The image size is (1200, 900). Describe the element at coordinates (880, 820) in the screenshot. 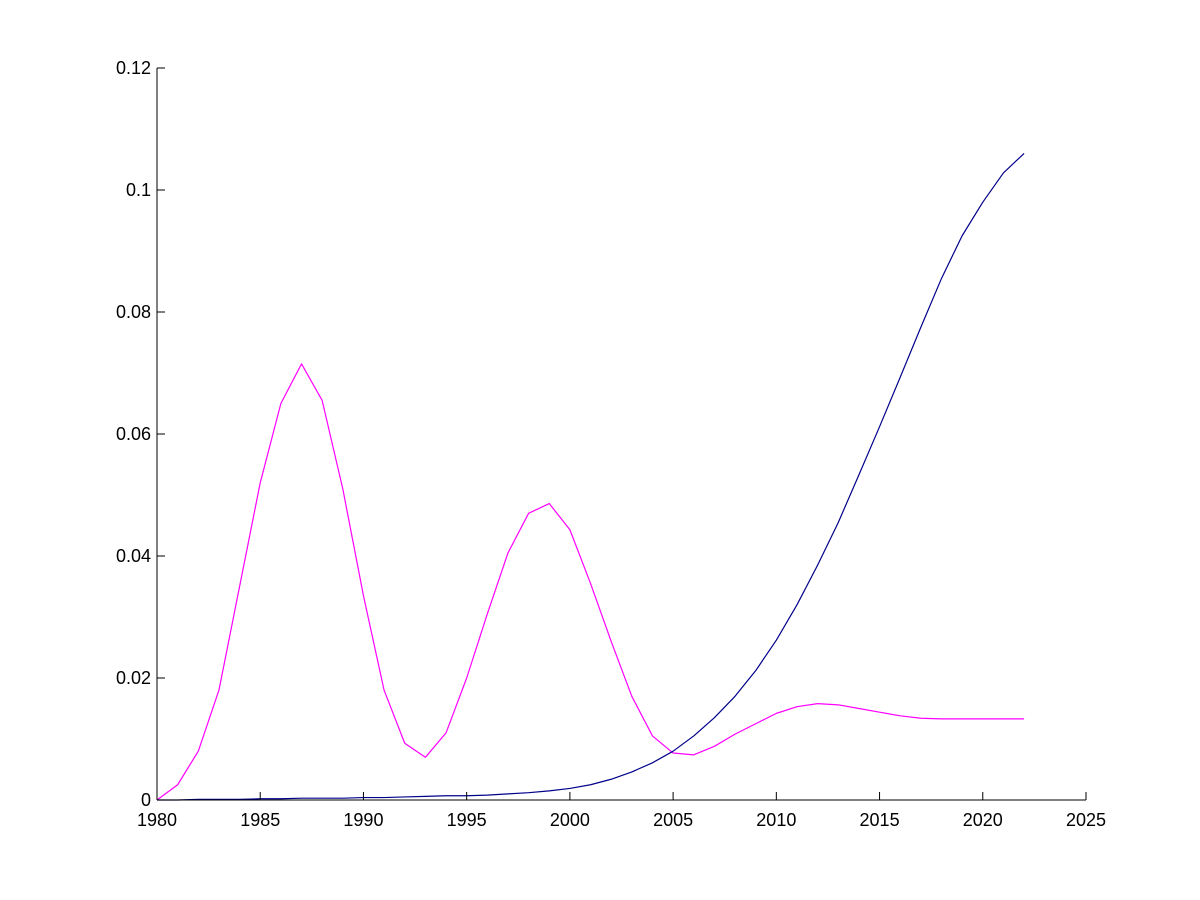

I see `x-tick-label: 2015` at that location.